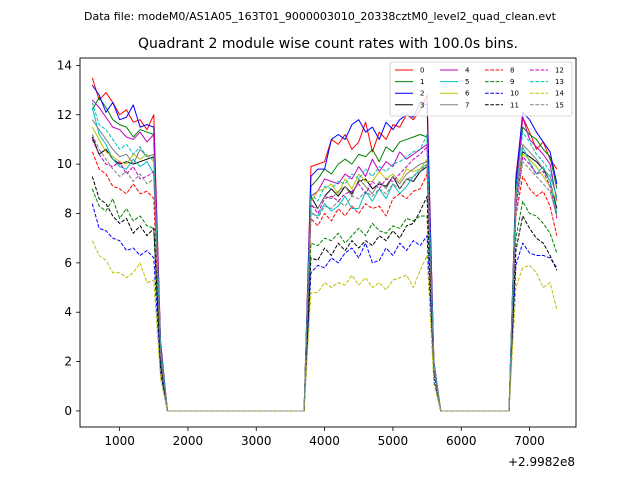 The width and height of the screenshot is (640, 480). Describe the element at coordinates (68, 213) in the screenshot. I see `y-tick-label: 8` at that location.